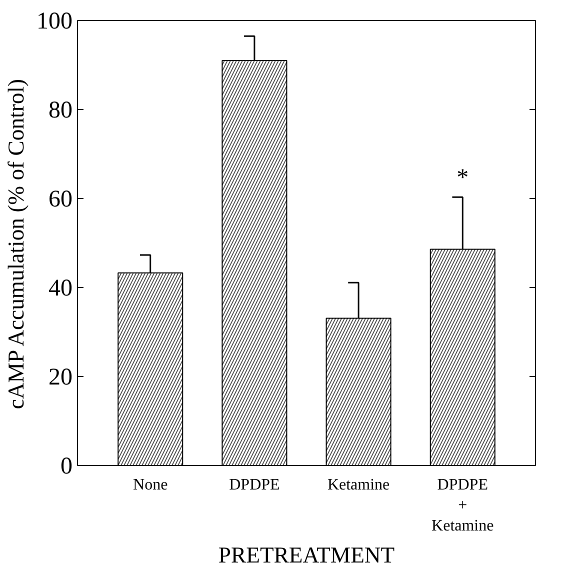  I want to click on x-axis-title: PRETREATMENT, so click(306, 555).